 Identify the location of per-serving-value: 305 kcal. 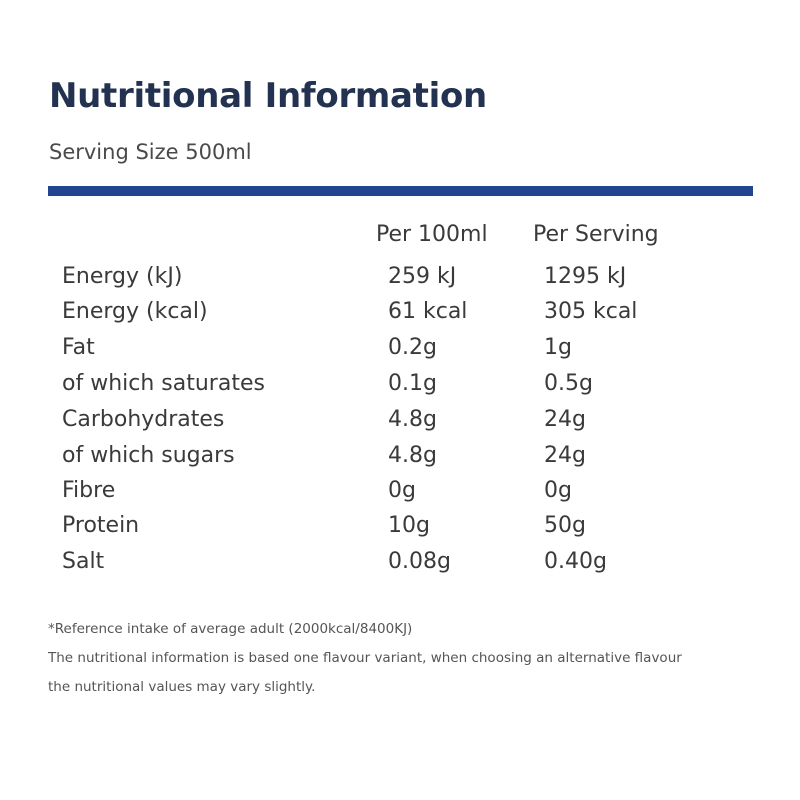
(591, 311).